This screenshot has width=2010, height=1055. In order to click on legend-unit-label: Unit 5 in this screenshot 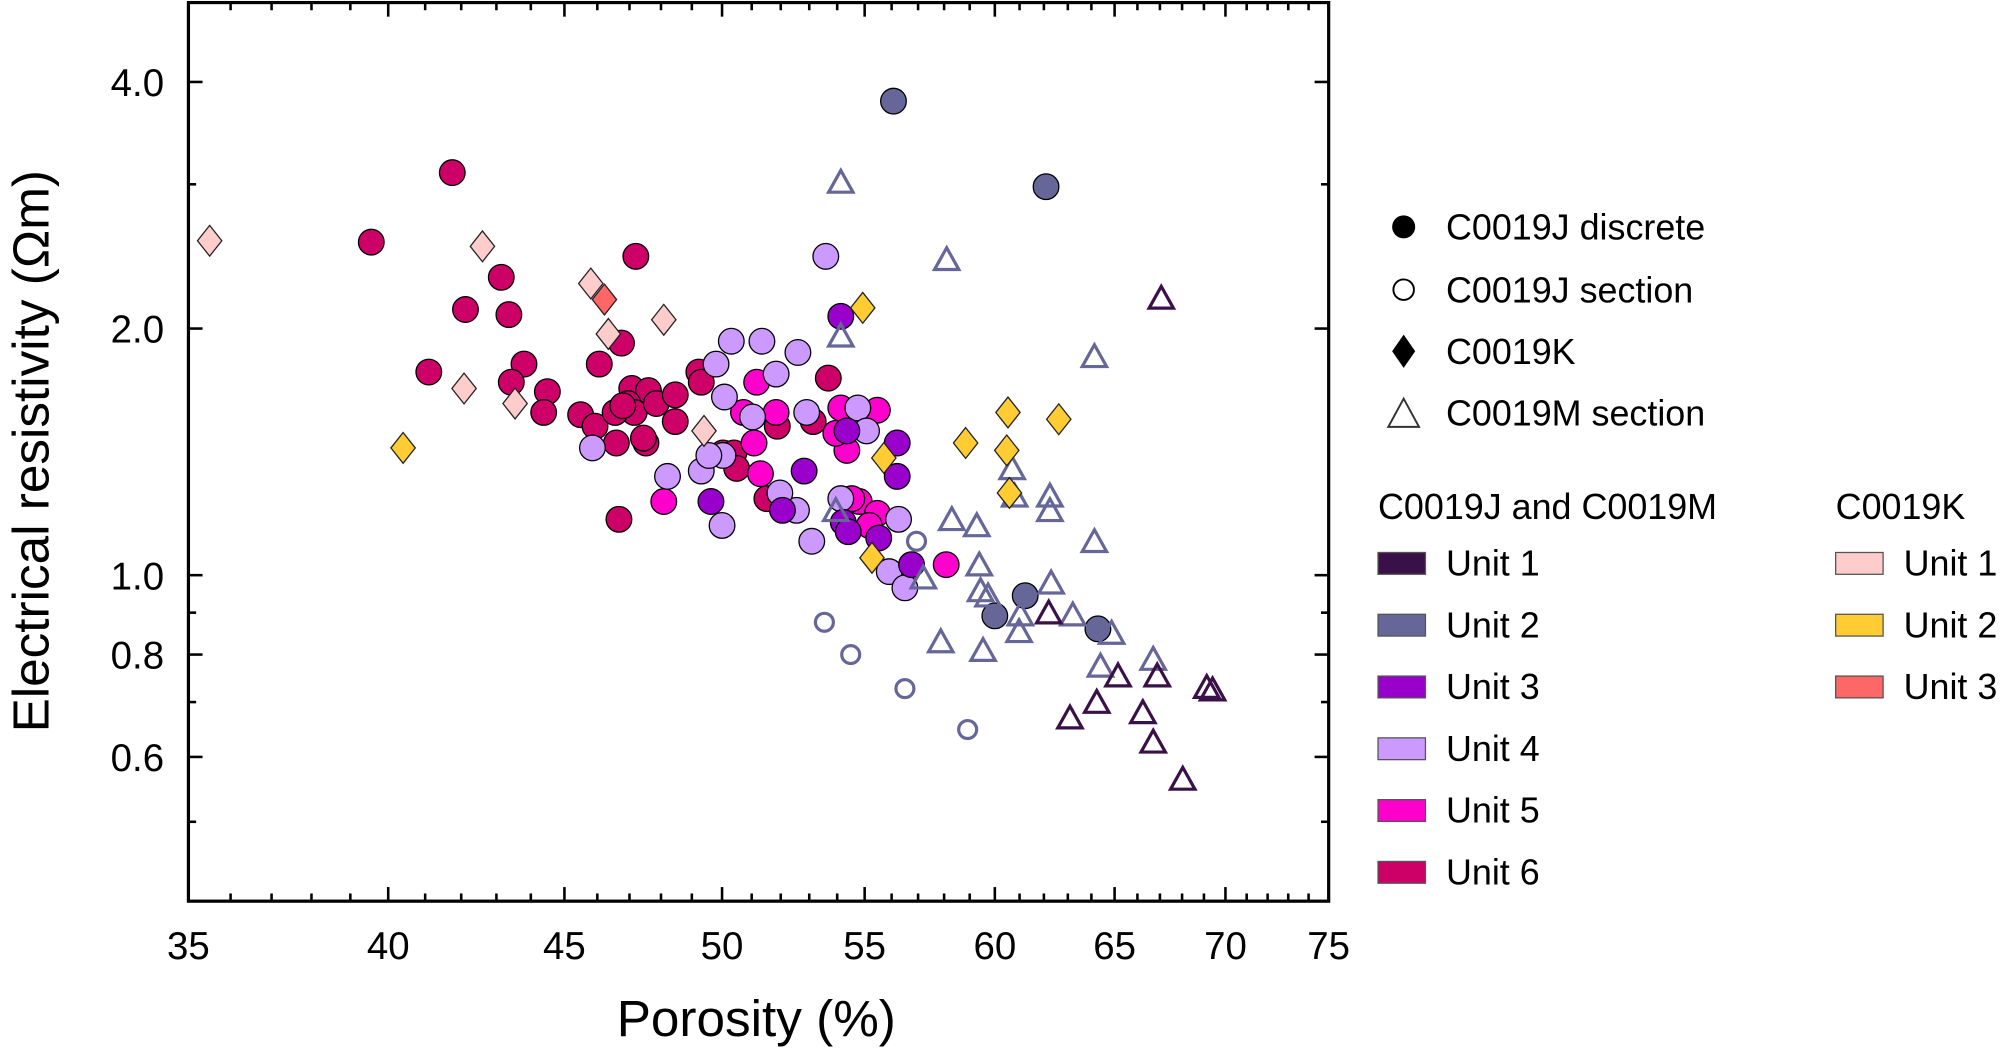, I will do `click(1493, 811)`.